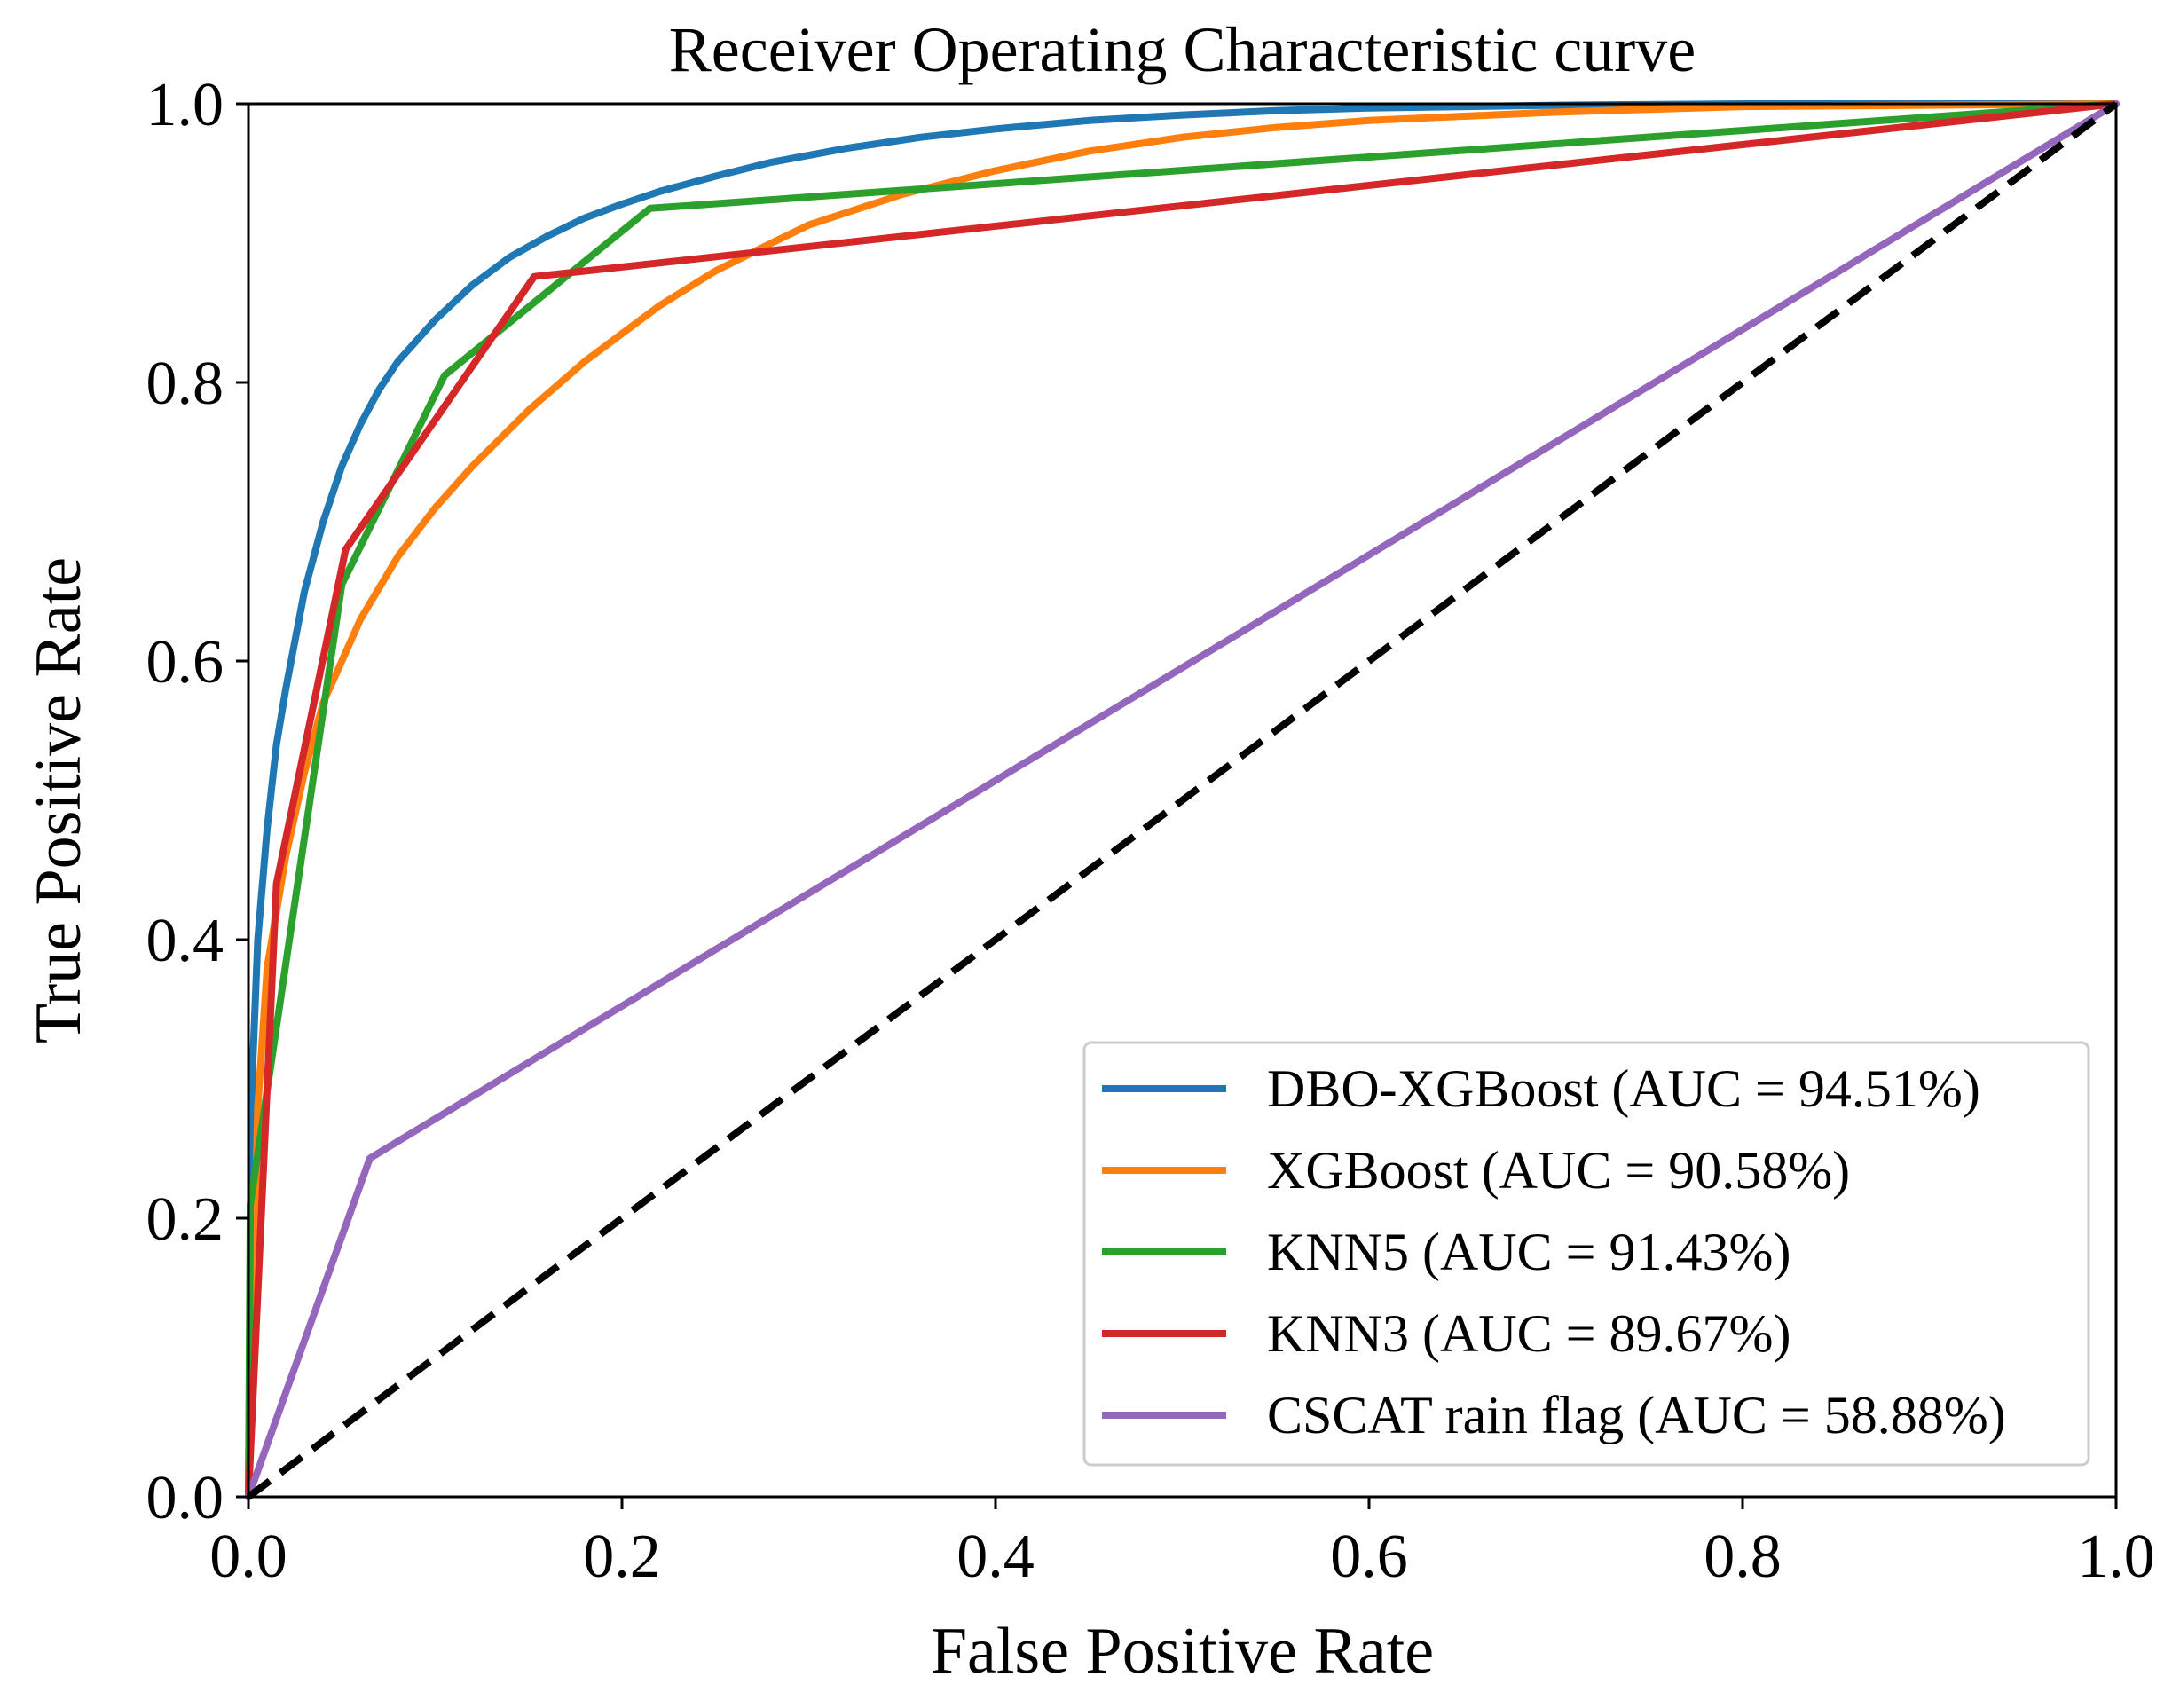  What do you see at coordinates (2116, 1557) in the screenshot?
I see `x-tick-label: 1.0` at bounding box center [2116, 1557].